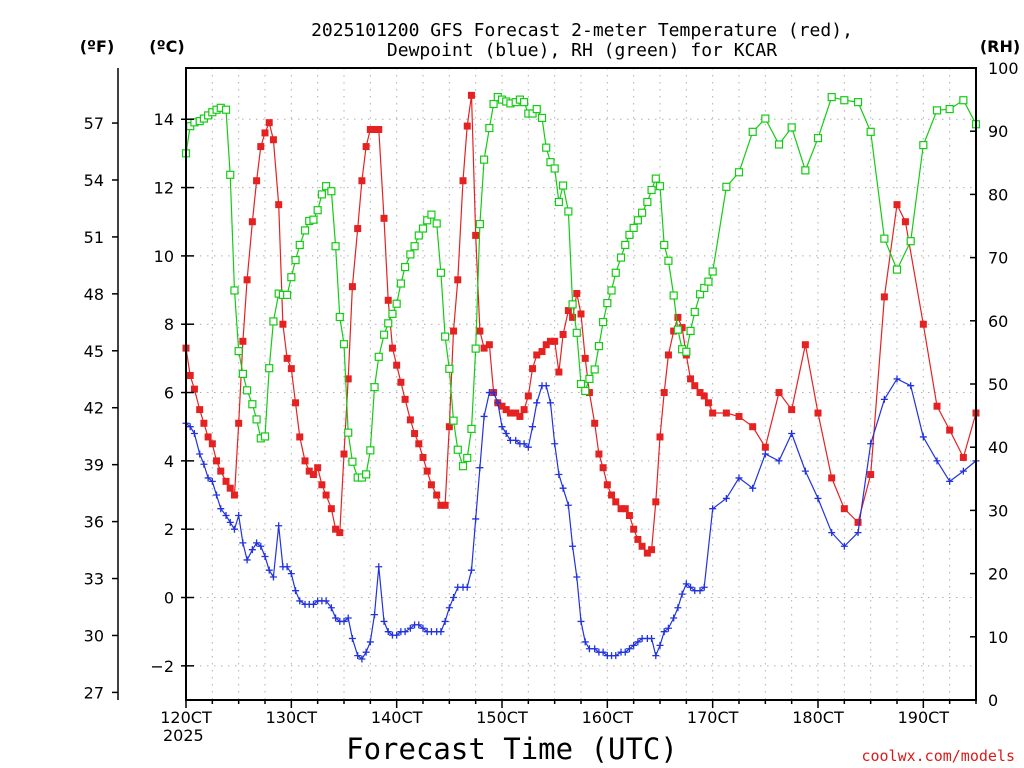 The height and width of the screenshot is (768, 1024). What do you see at coordinates (164, 256) in the screenshot?
I see `celsius-tick-label: 10` at bounding box center [164, 256].